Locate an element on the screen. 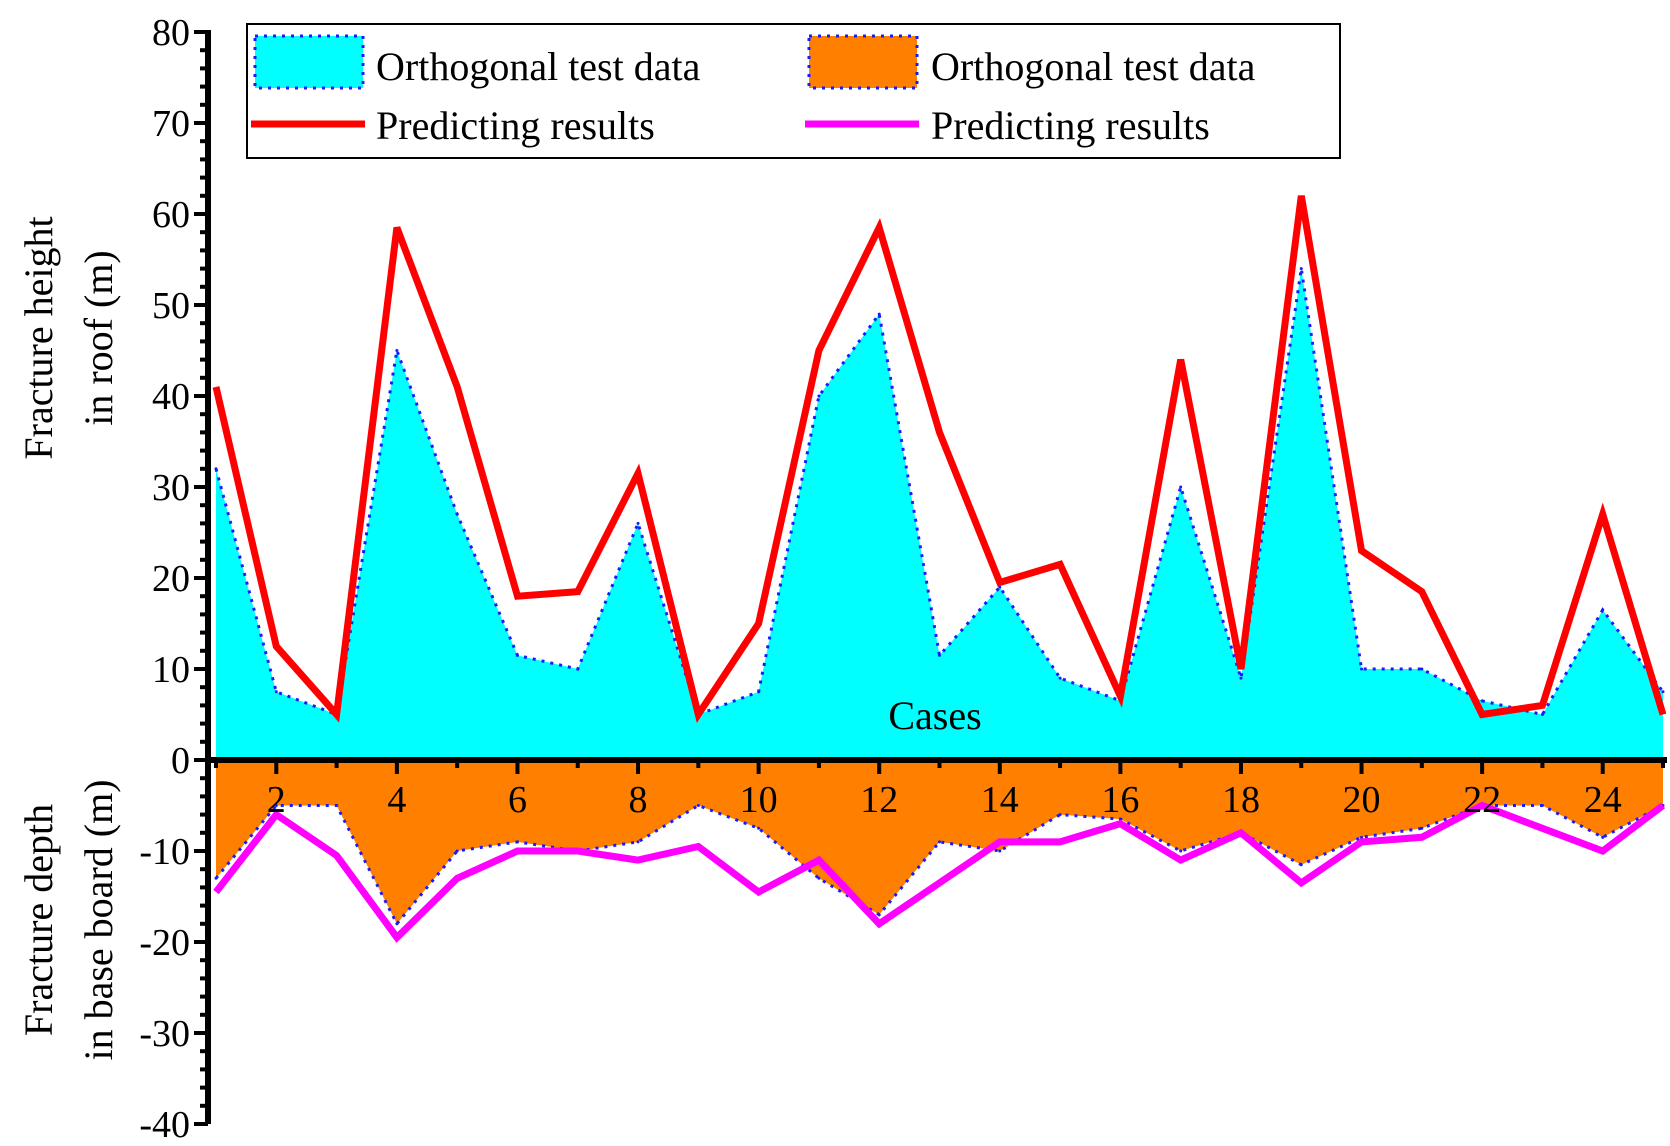  x-tick-label-8: 8 is located at coordinates (638, 800).